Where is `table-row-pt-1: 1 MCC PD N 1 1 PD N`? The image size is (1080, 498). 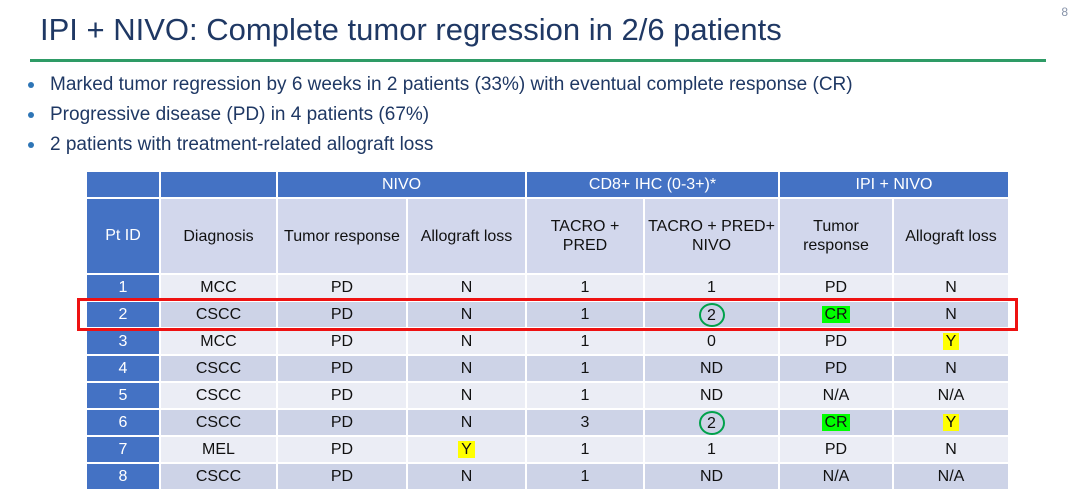 table-row-pt-1: 1 MCC PD N 1 1 PD N is located at coordinates (548, 287).